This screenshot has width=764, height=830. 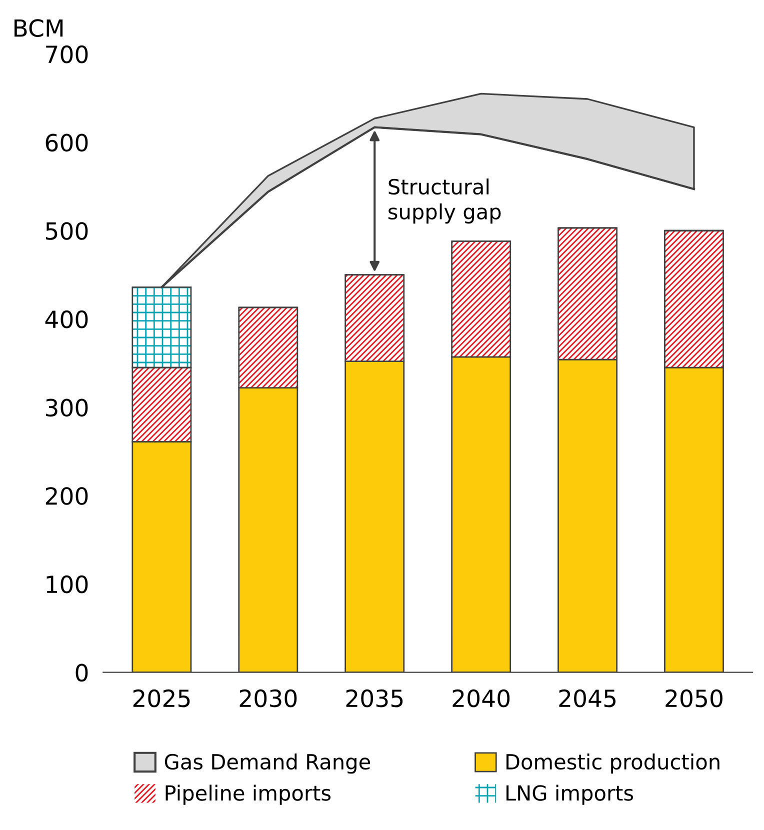 I want to click on y-tick-label: 300, so click(x=67, y=407).